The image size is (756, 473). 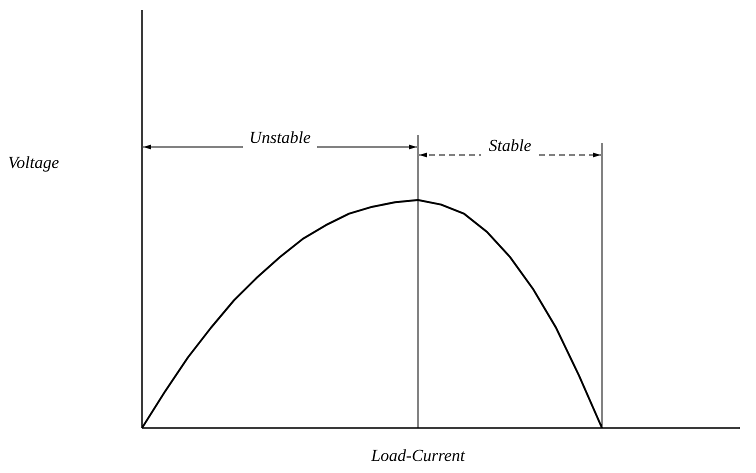 I want to click on x-axis-title: Load-Current, so click(x=418, y=455).